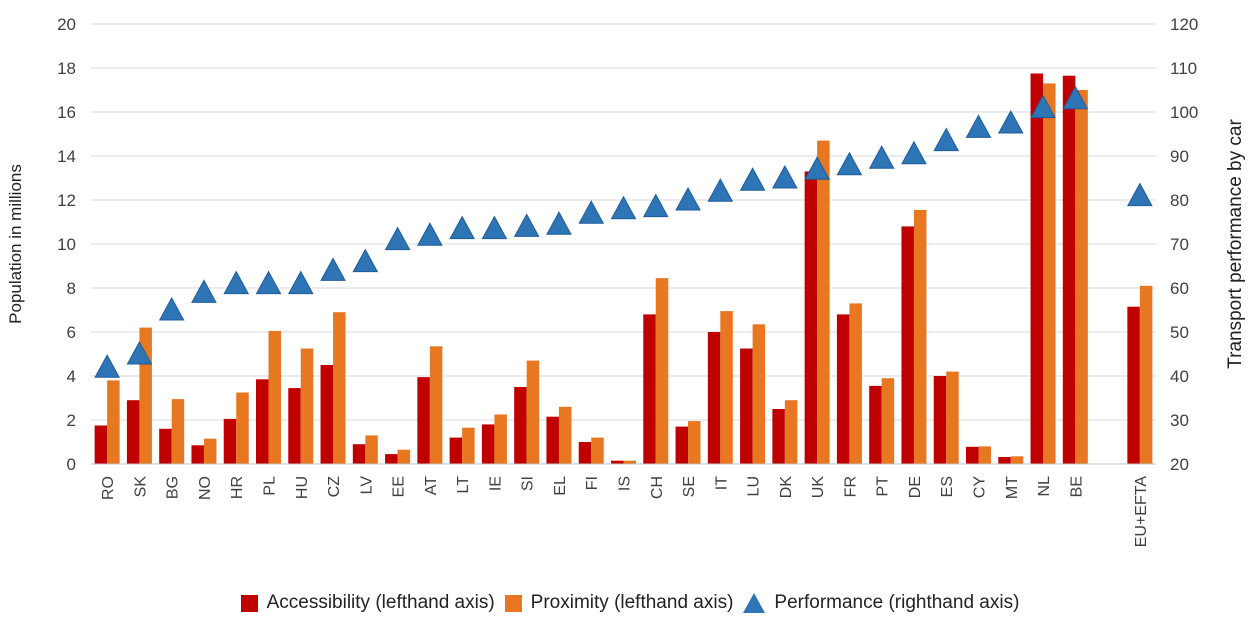  What do you see at coordinates (366, 485) in the screenshot?
I see `category-label: LV` at bounding box center [366, 485].